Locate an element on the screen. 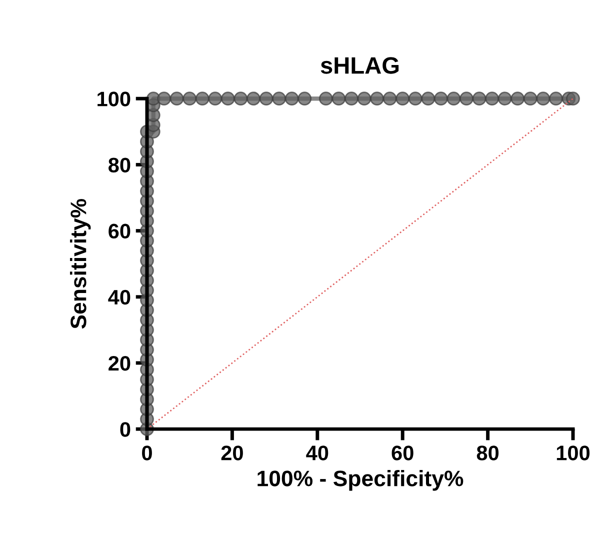 The height and width of the screenshot is (533, 600). y-axis-title: Sensitivity% is located at coordinates (80, 263).